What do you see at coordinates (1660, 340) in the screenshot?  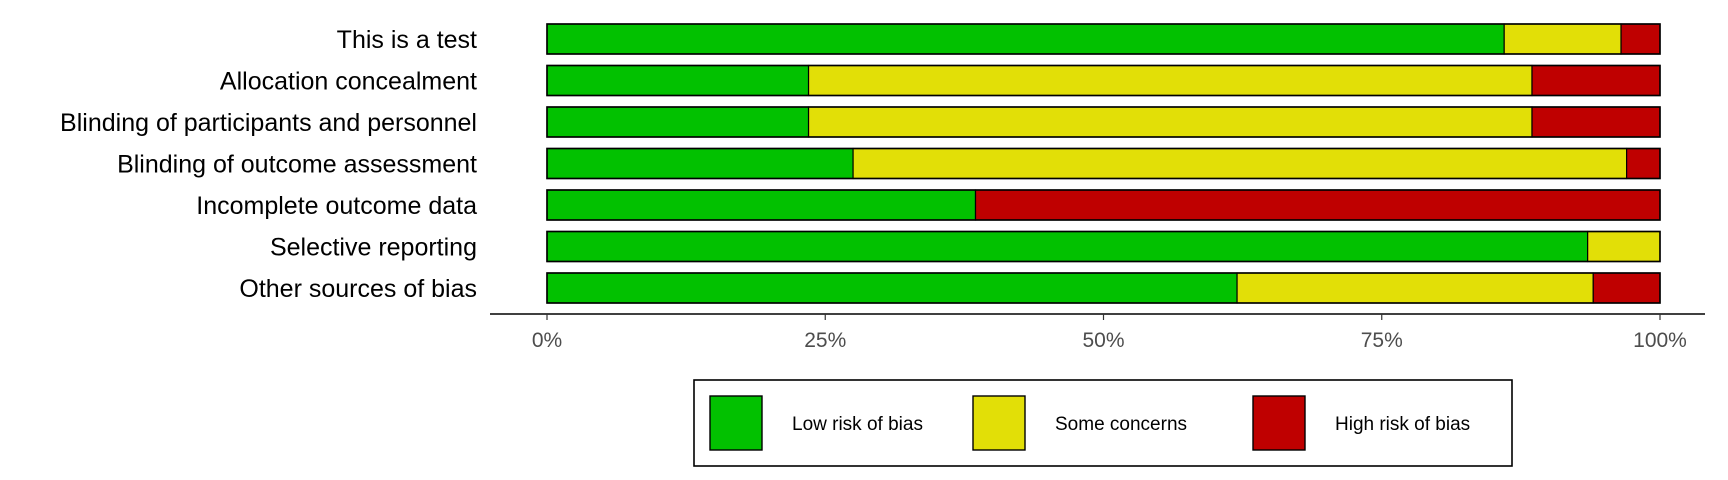 I see `x-tick-label: 100%` at bounding box center [1660, 340].